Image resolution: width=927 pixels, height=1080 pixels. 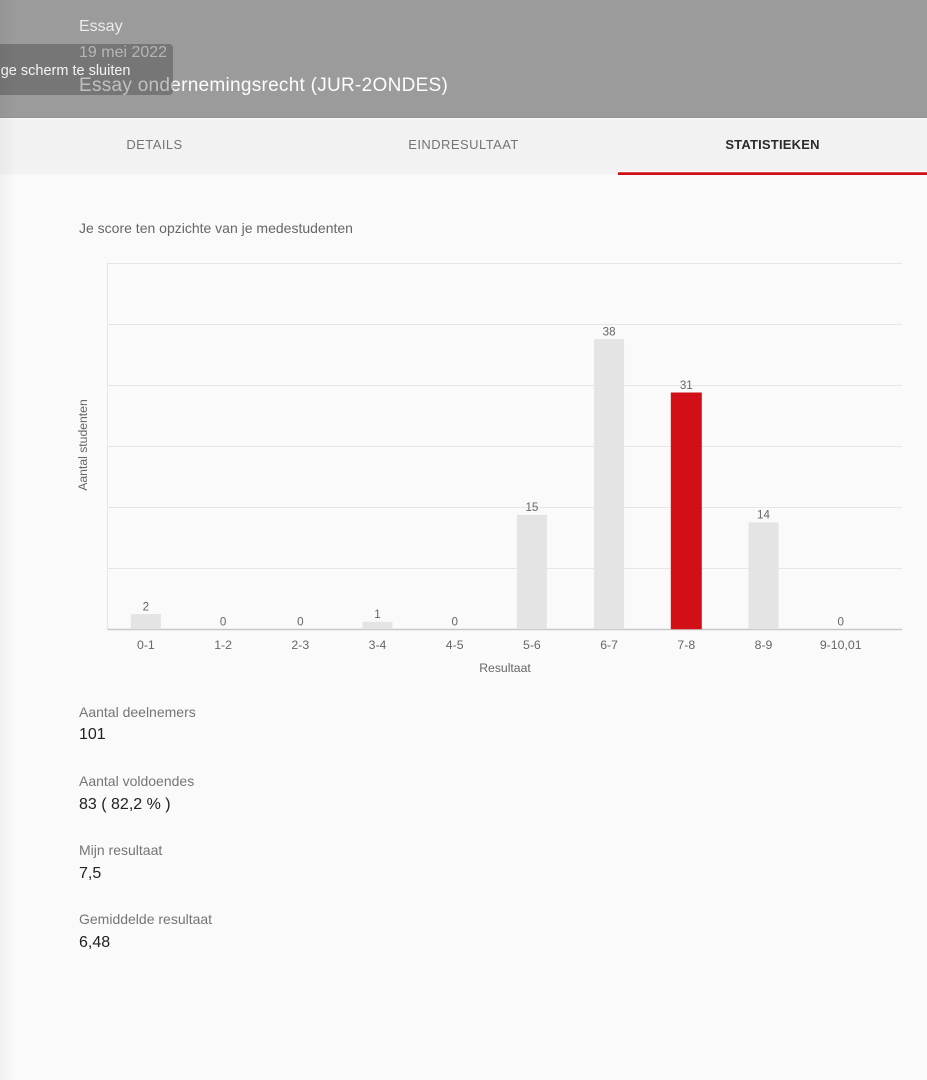 I want to click on svg-text: 3-4, so click(x=378, y=645).